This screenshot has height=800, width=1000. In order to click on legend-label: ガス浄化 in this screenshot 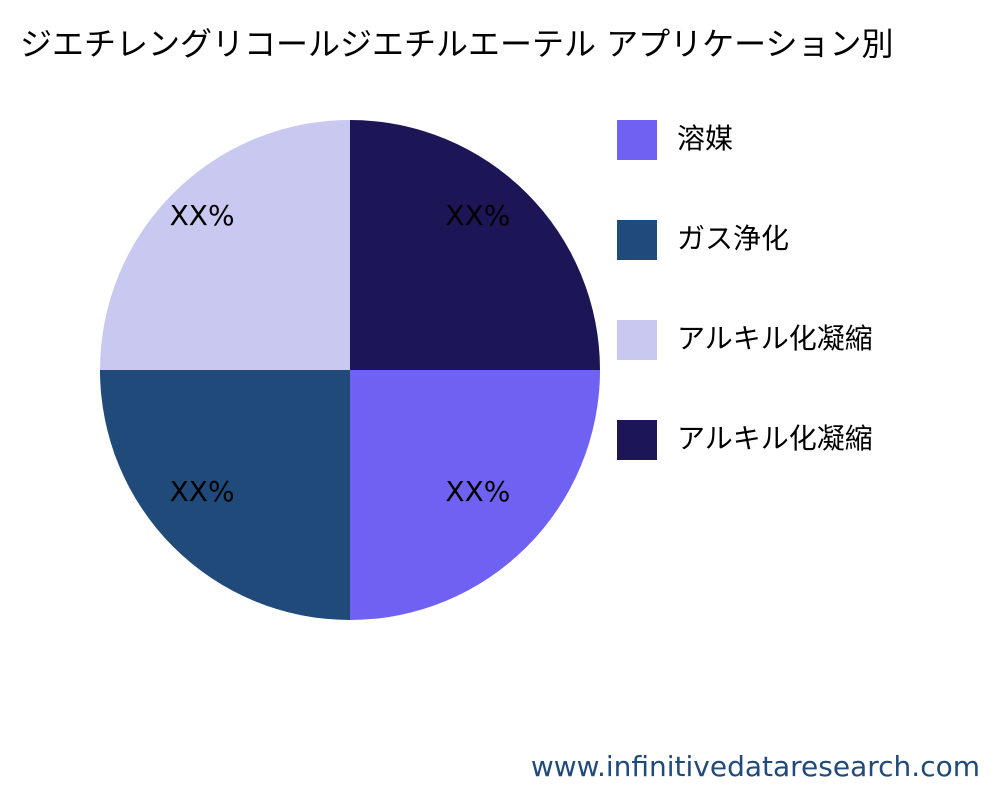, I will do `click(733, 238)`.